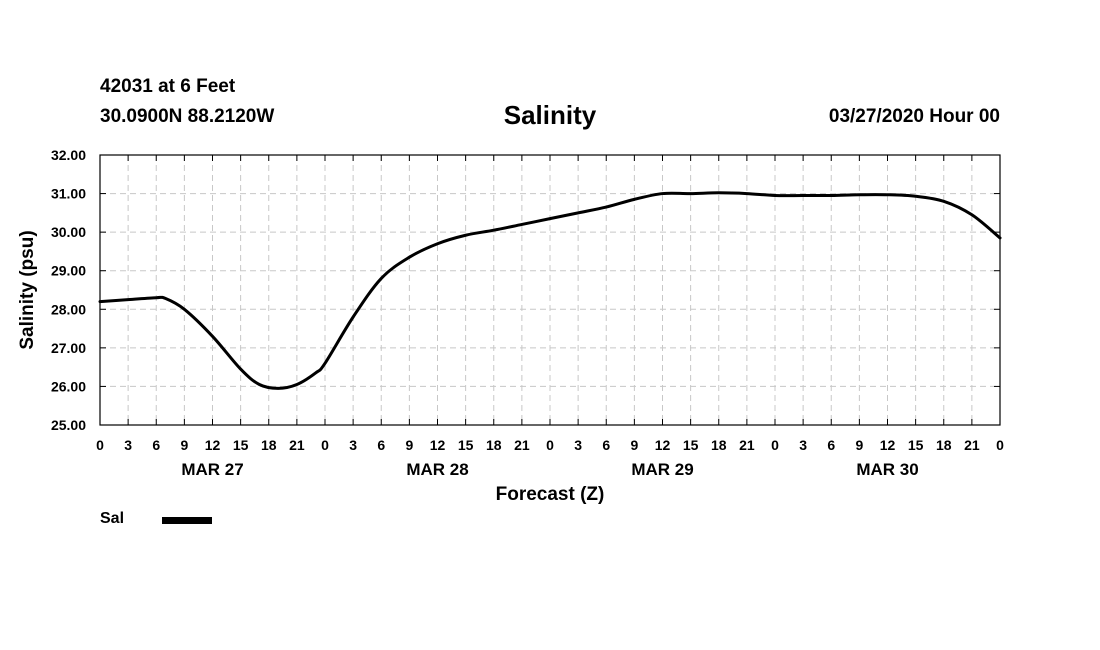 The width and height of the screenshot is (1100, 650). I want to click on y-tick-label: 31.00, so click(68, 194).